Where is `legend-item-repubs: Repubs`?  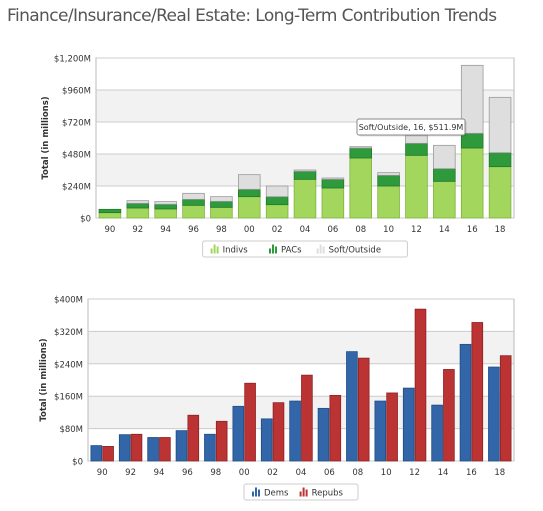
legend-item-repubs: Repubs is located at coordinates (321, 493).